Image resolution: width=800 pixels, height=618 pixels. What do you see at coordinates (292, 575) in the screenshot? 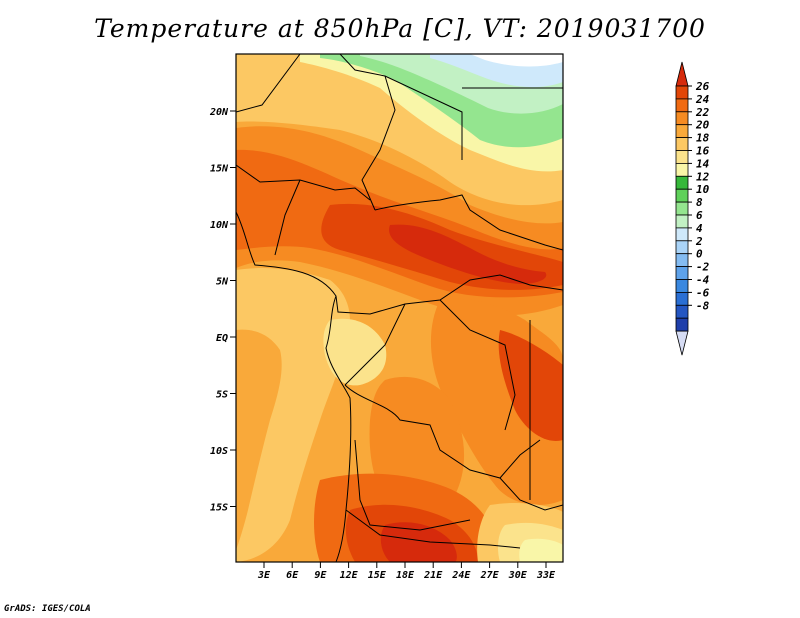
I see `lon-label: 6E` at bounding box center [292, 575].